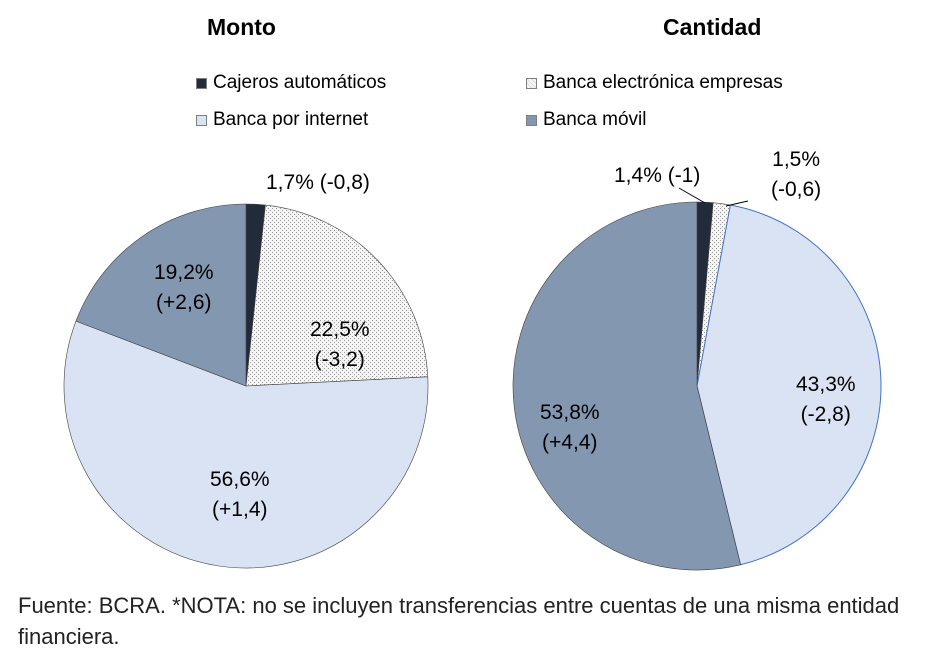 The height and width of the screenshot is (658, 933). I want to click on legend-item-cajeros: Cajeros automáticos, so click(291, 83).